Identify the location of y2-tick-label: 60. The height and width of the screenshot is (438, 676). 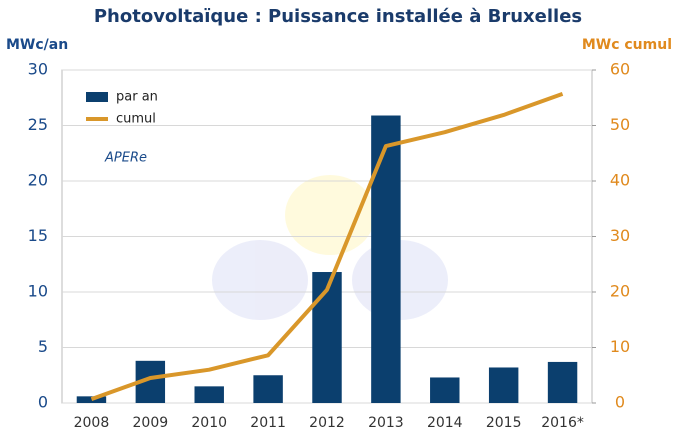
(620, 69).